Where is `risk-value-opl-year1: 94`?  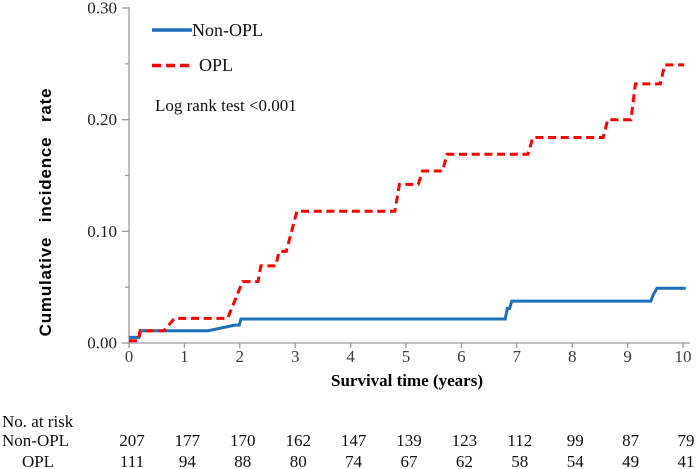 risk-value-opl-year1: 94 is located at coordinates (188, 460).